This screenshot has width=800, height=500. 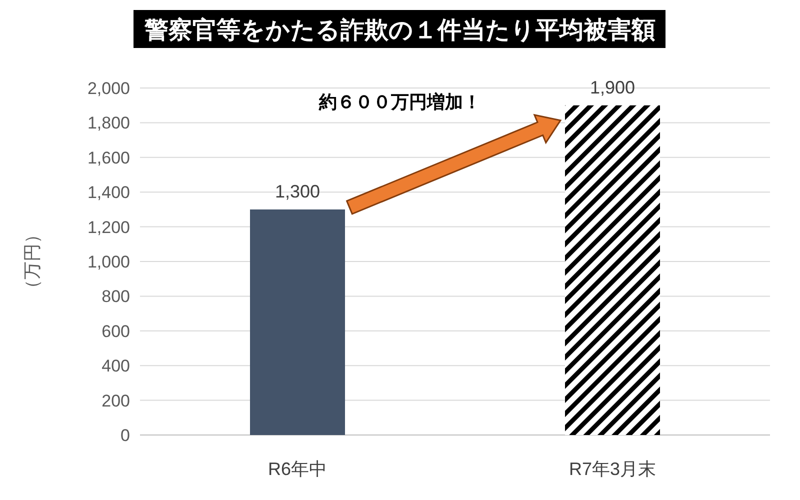 What do you see at coordinates (125, 435) in the screenshot?
I see `y-tick-label: 0` at bounding box center [125, 435].